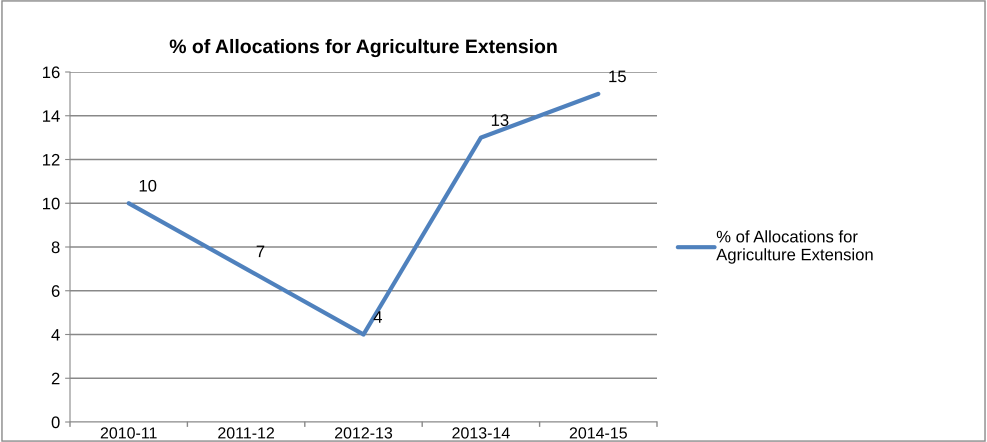  What do you see at coordinates (51, 160) in the screenshot?
I see `y-tick-label: 12` at bounding box center [51, 160].